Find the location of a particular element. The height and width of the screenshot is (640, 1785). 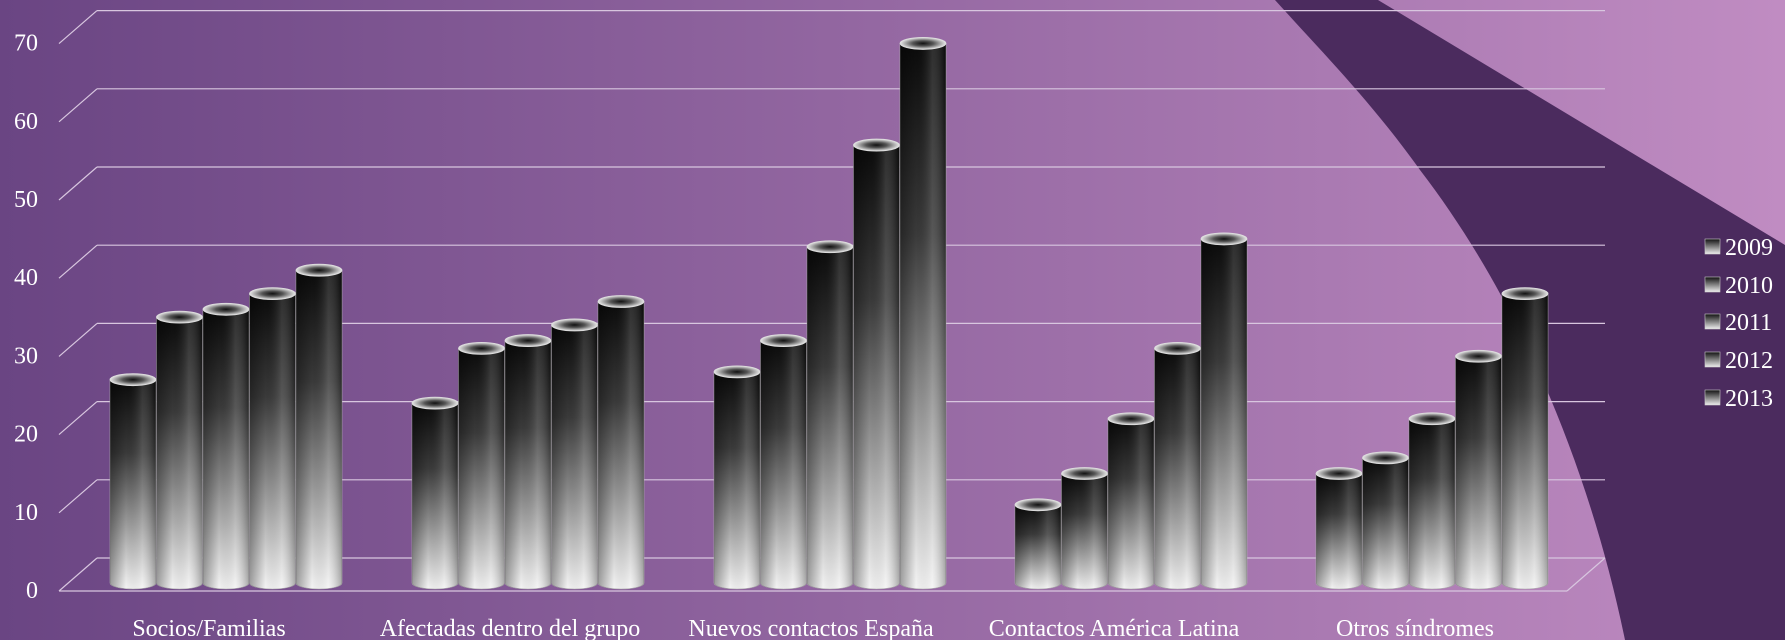

floor-right-edge is located at coordinates (1586, 574).